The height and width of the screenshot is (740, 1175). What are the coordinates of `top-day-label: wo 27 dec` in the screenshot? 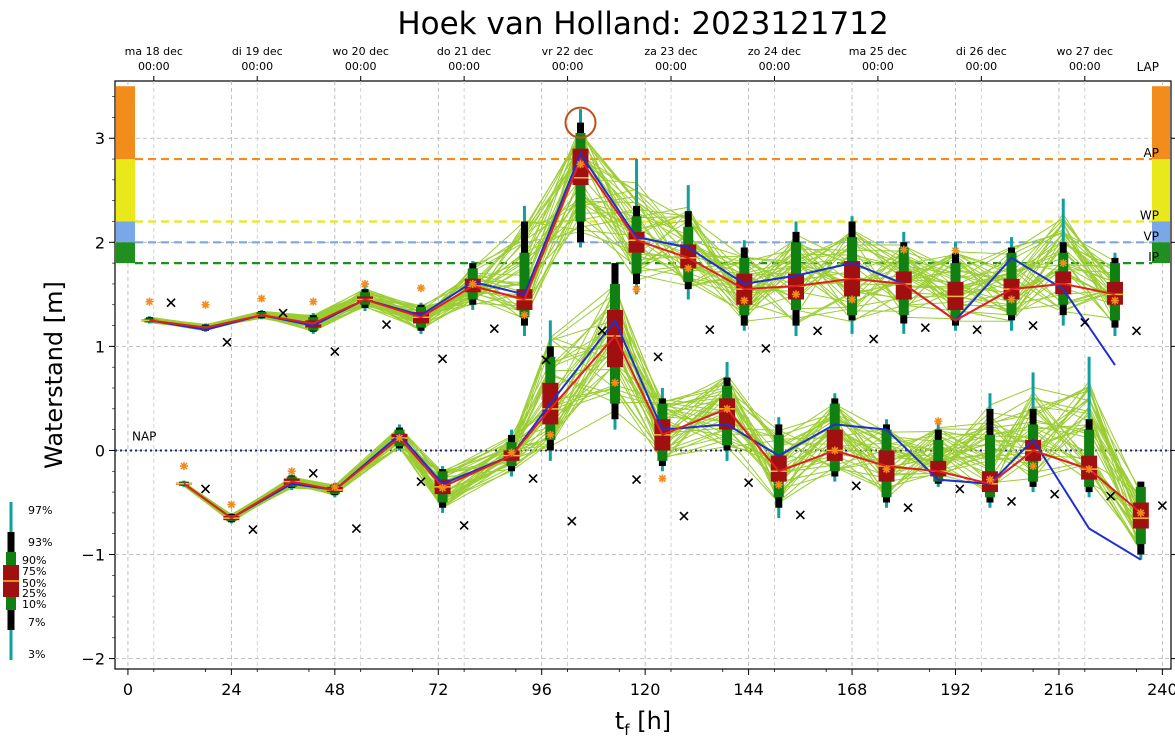 It's located at (1085, 51).